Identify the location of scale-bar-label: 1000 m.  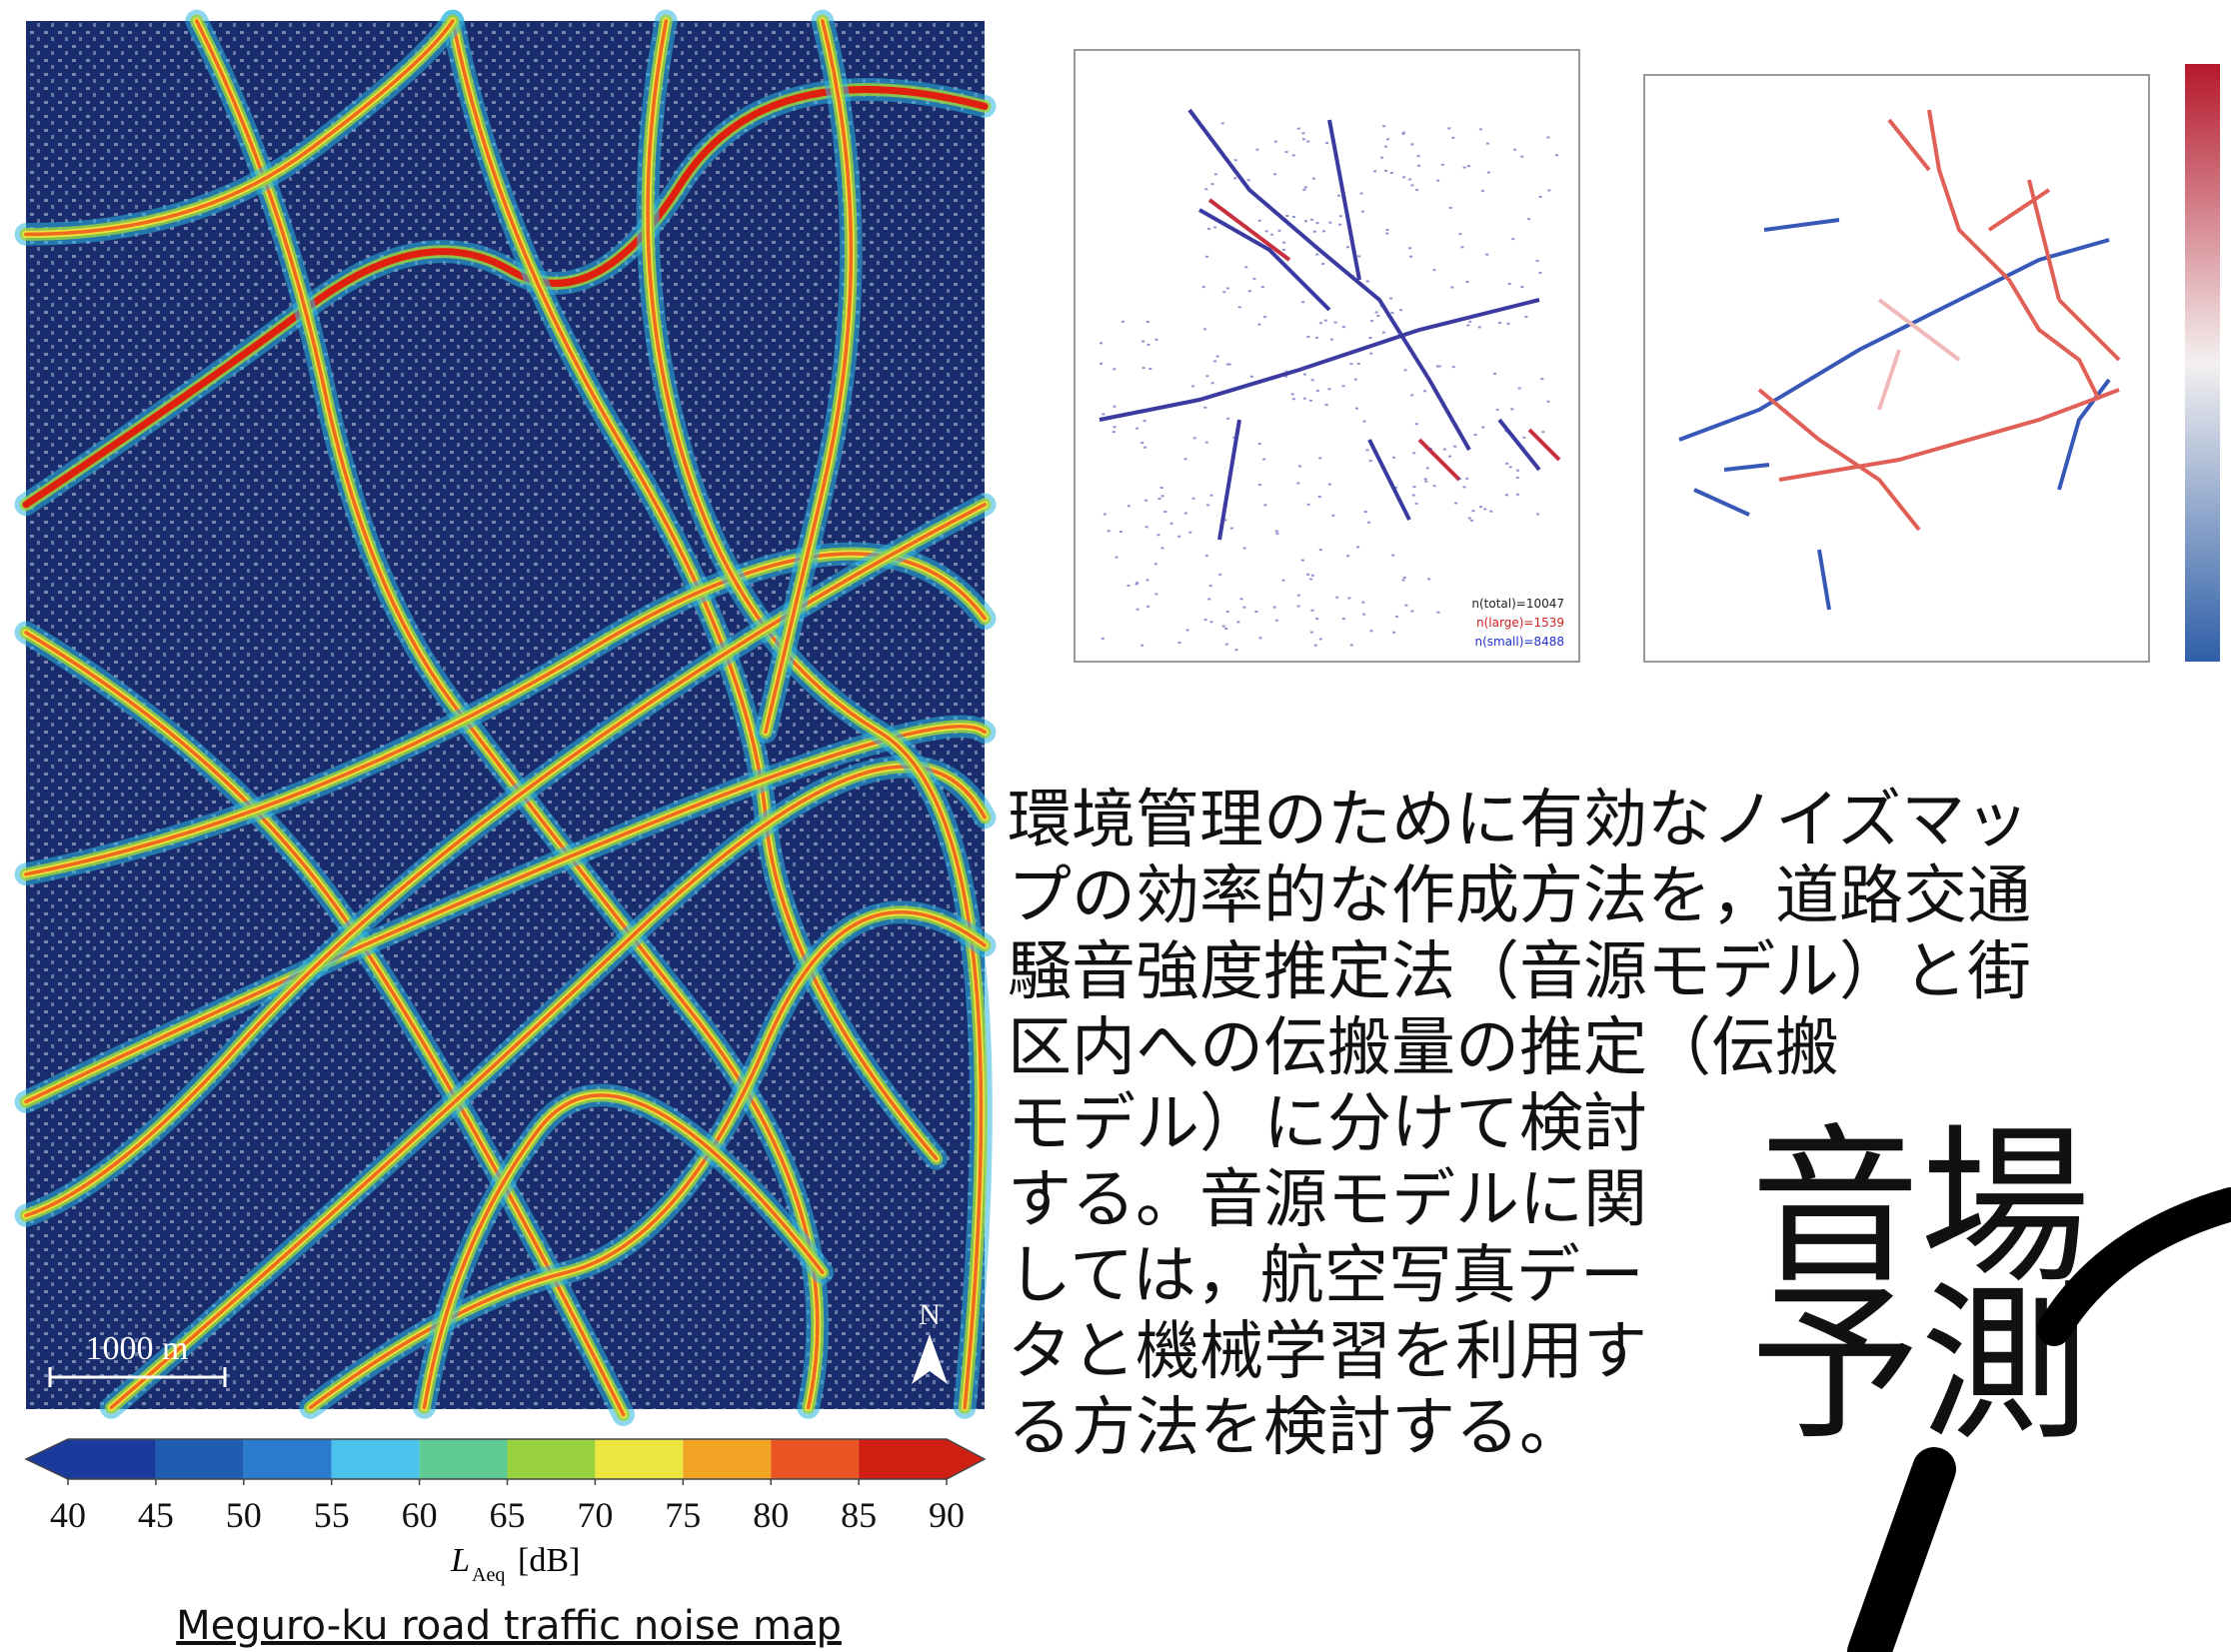
(137, 1348).